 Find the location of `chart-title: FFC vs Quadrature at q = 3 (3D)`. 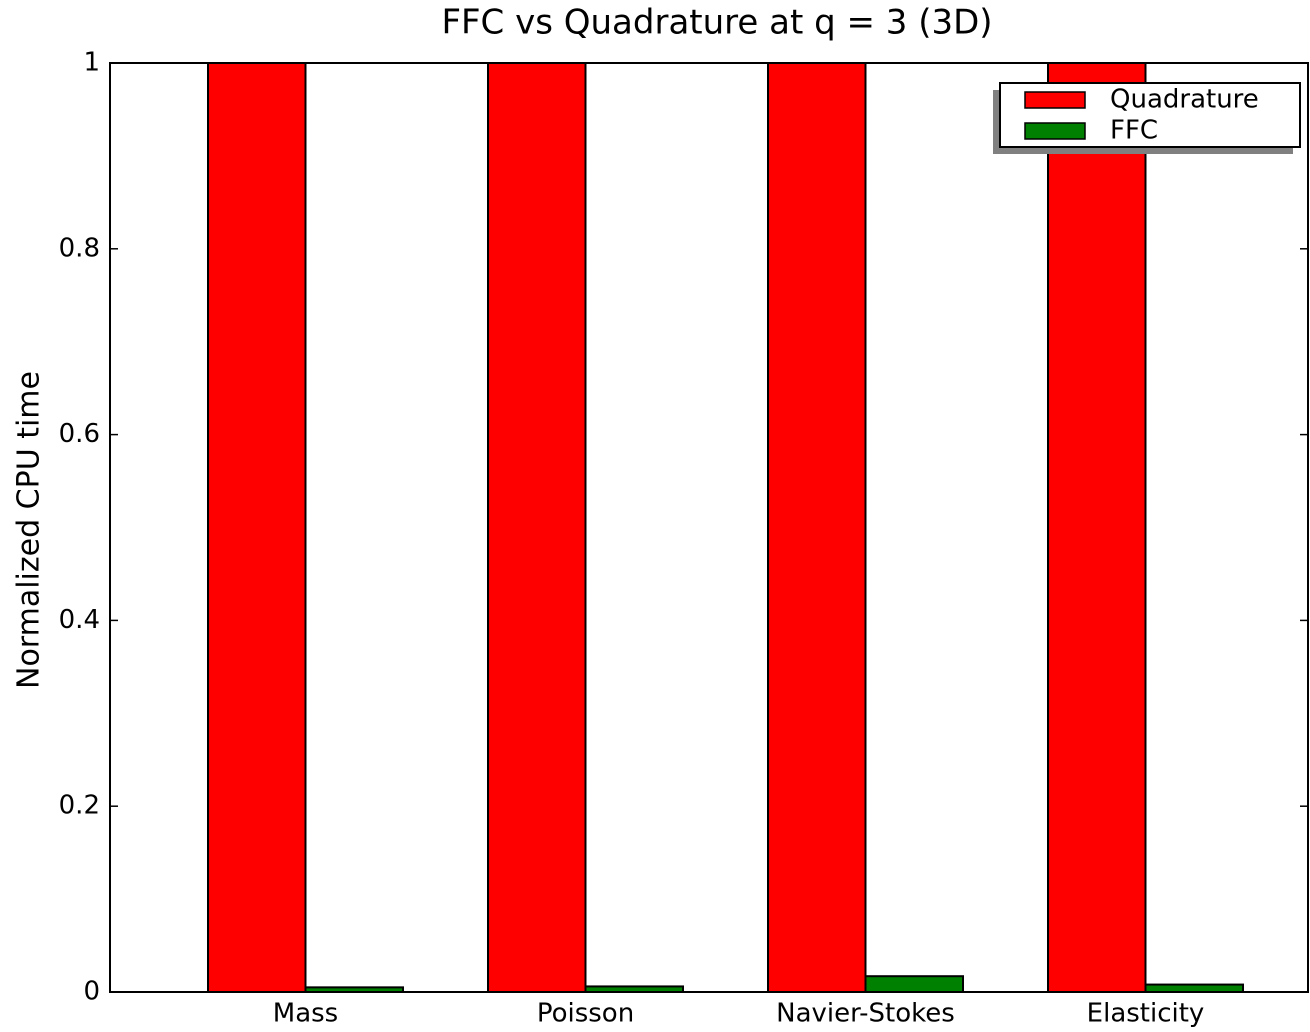

chart-title: FFC vs Quadrature at q = 3 (3D) is located at coordinates (716, 23).